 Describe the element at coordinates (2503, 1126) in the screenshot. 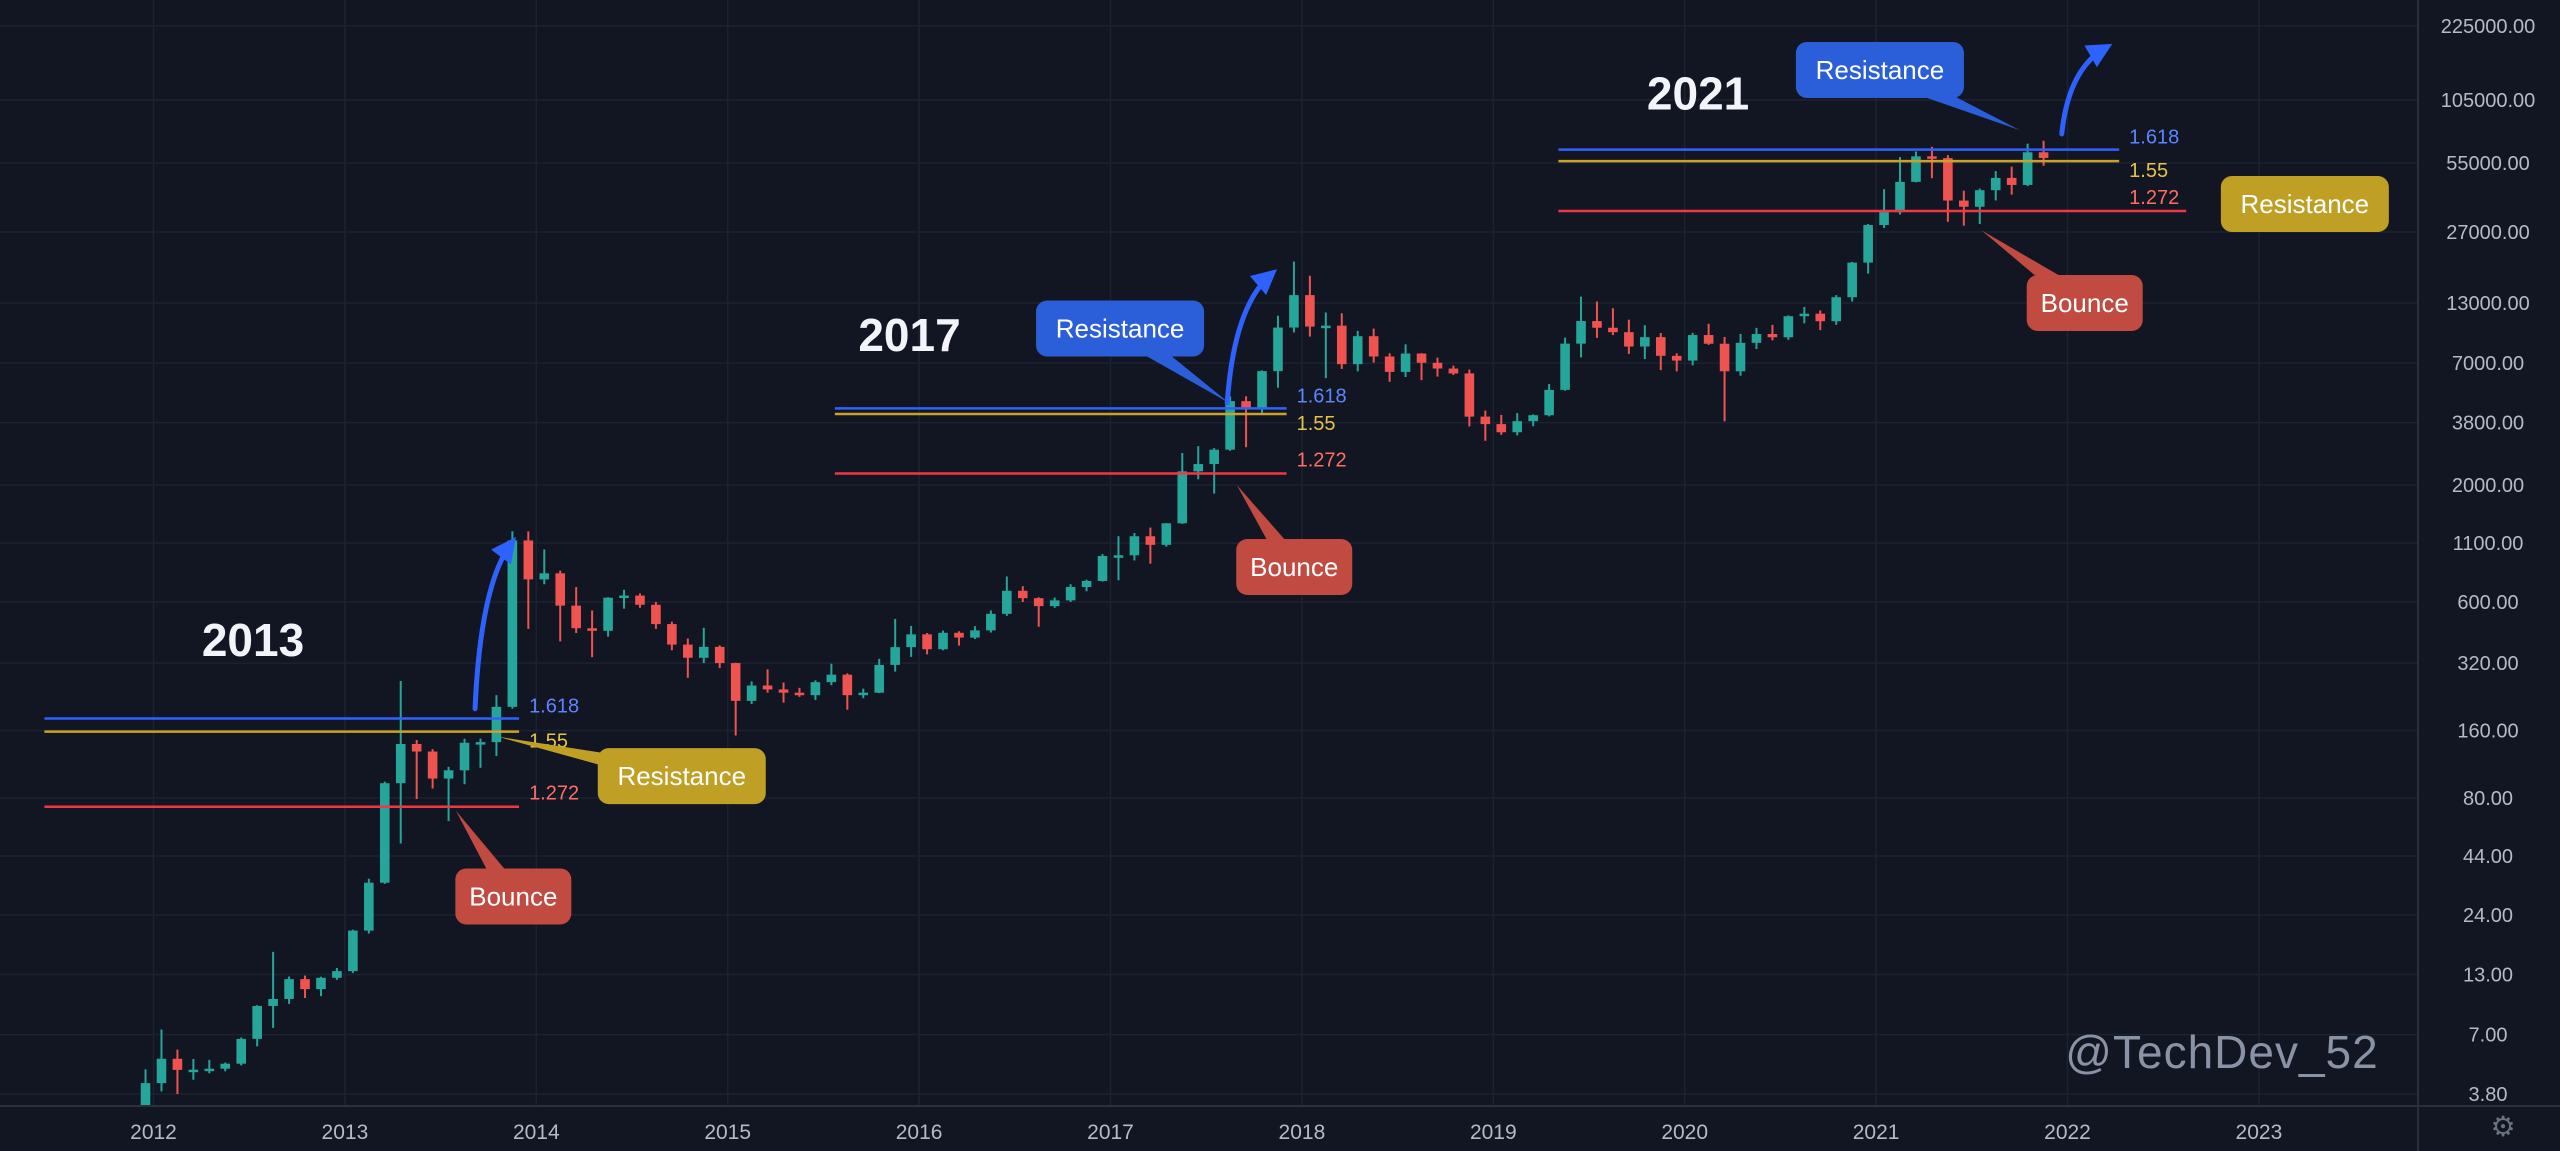

I see `settings-gear-icon: ⚙` at that location.